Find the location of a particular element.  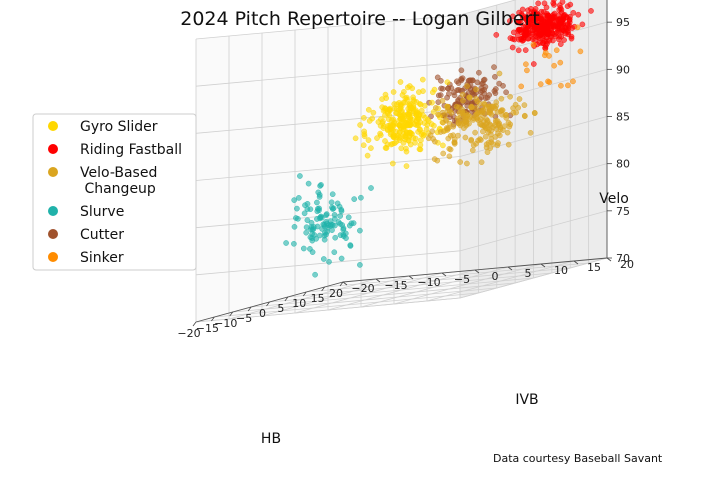

x-tick-label: 20 is located at coordinates (336, 293).